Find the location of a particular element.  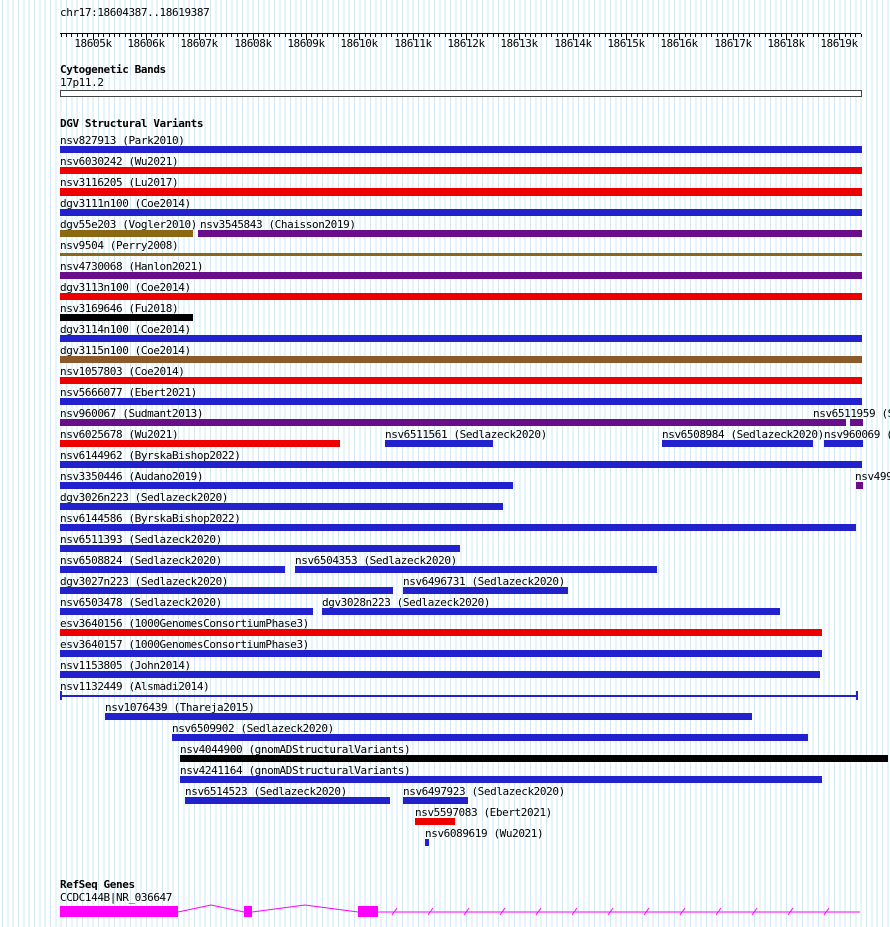

variant-label: nsv6025678 (Wu2021) is located at coordinates (119, 434).